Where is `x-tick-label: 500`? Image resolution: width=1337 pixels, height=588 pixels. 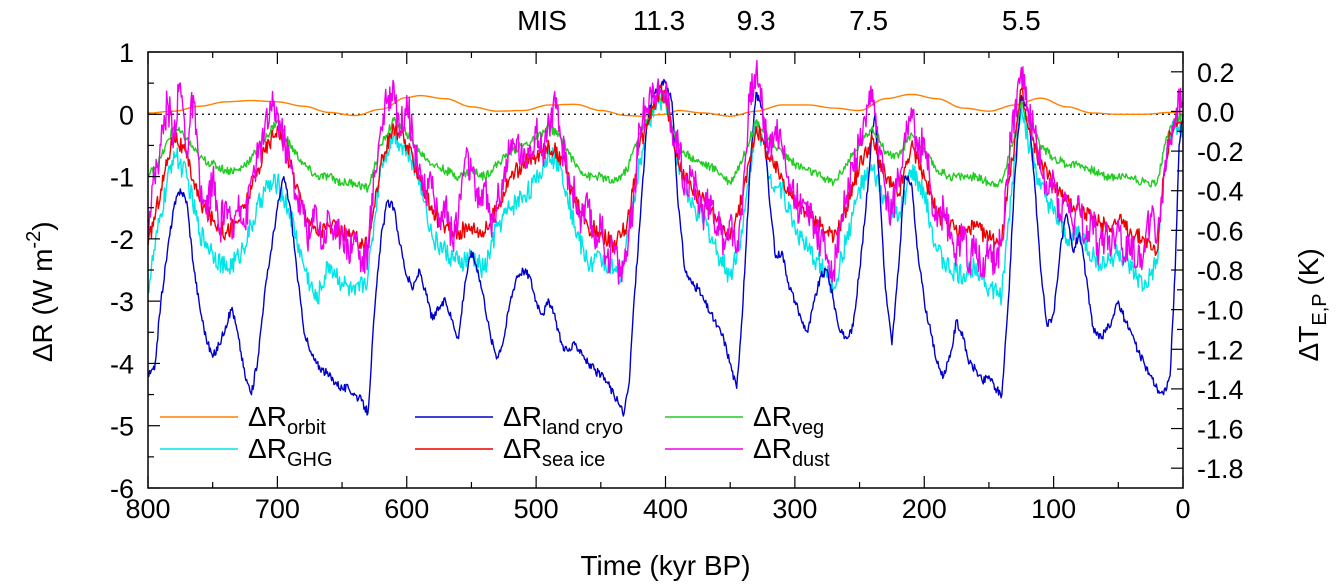
x-tick-label: 500 is located at coordinates (536, 509).